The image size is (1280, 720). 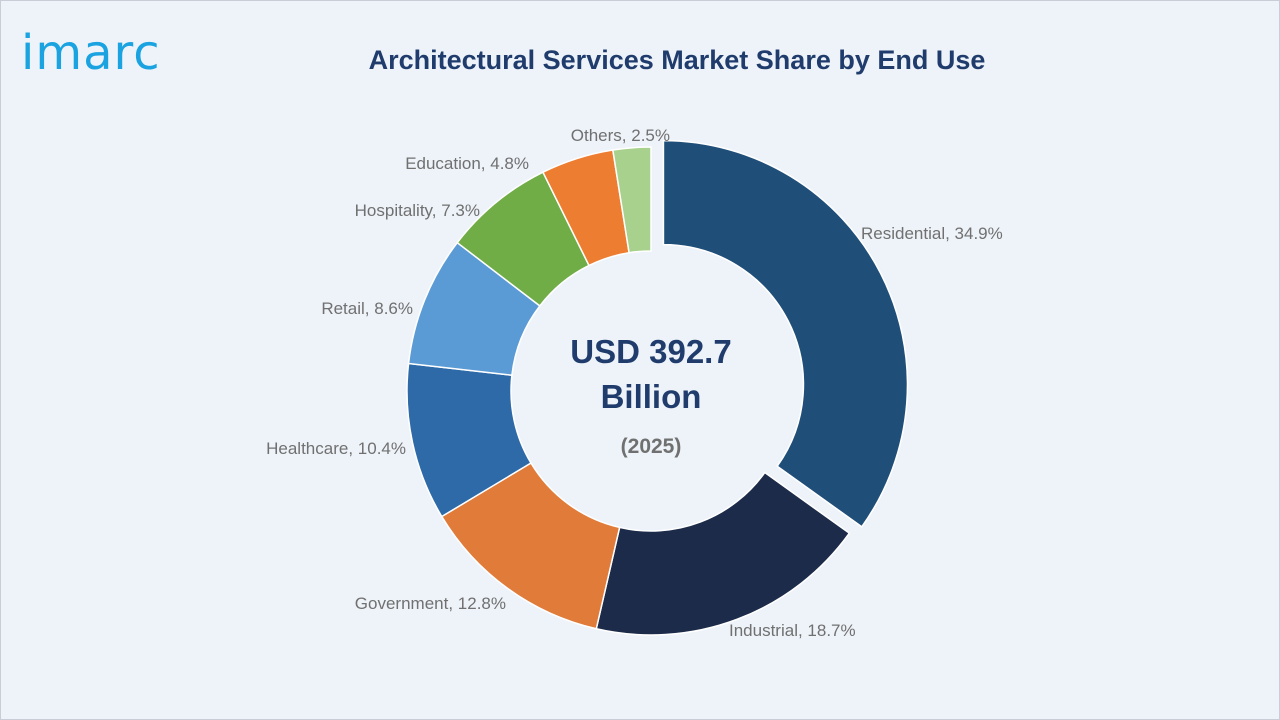 I want to click on slice-others, so click(x=631, y=200).